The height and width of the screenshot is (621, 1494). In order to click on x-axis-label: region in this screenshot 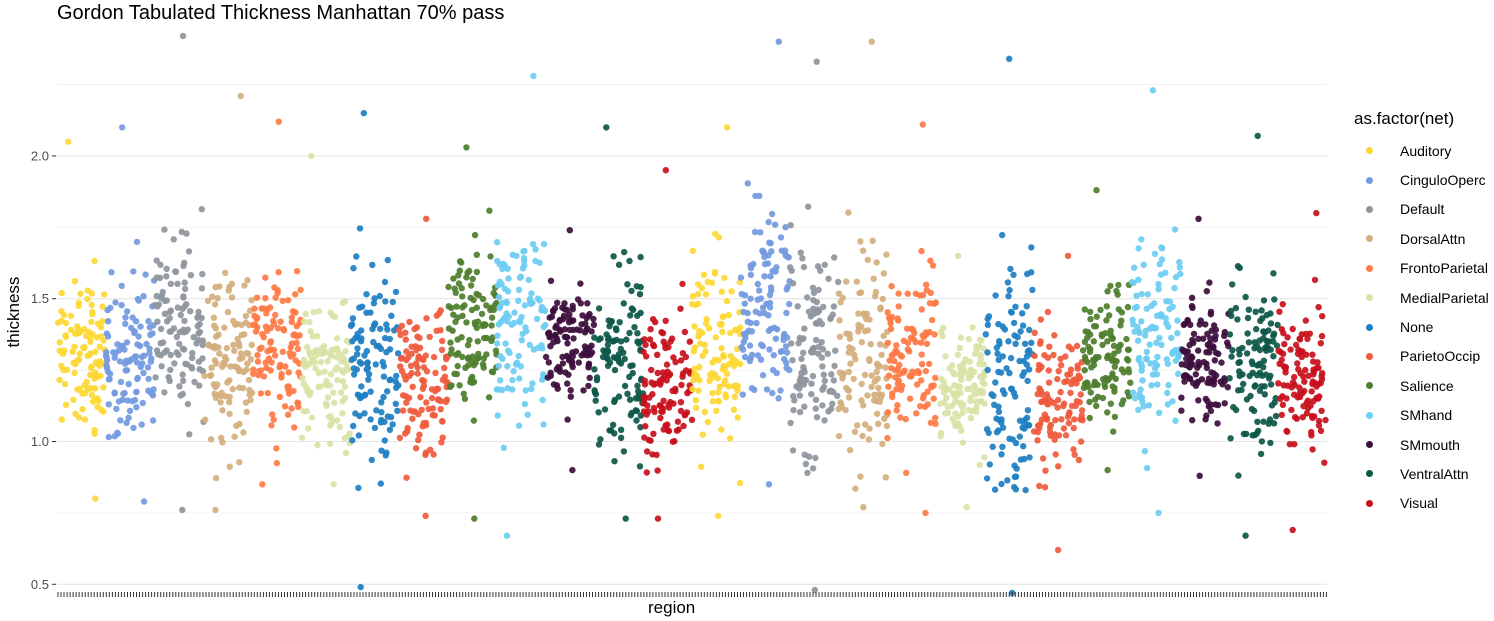, I will do `click(672, 607)`.